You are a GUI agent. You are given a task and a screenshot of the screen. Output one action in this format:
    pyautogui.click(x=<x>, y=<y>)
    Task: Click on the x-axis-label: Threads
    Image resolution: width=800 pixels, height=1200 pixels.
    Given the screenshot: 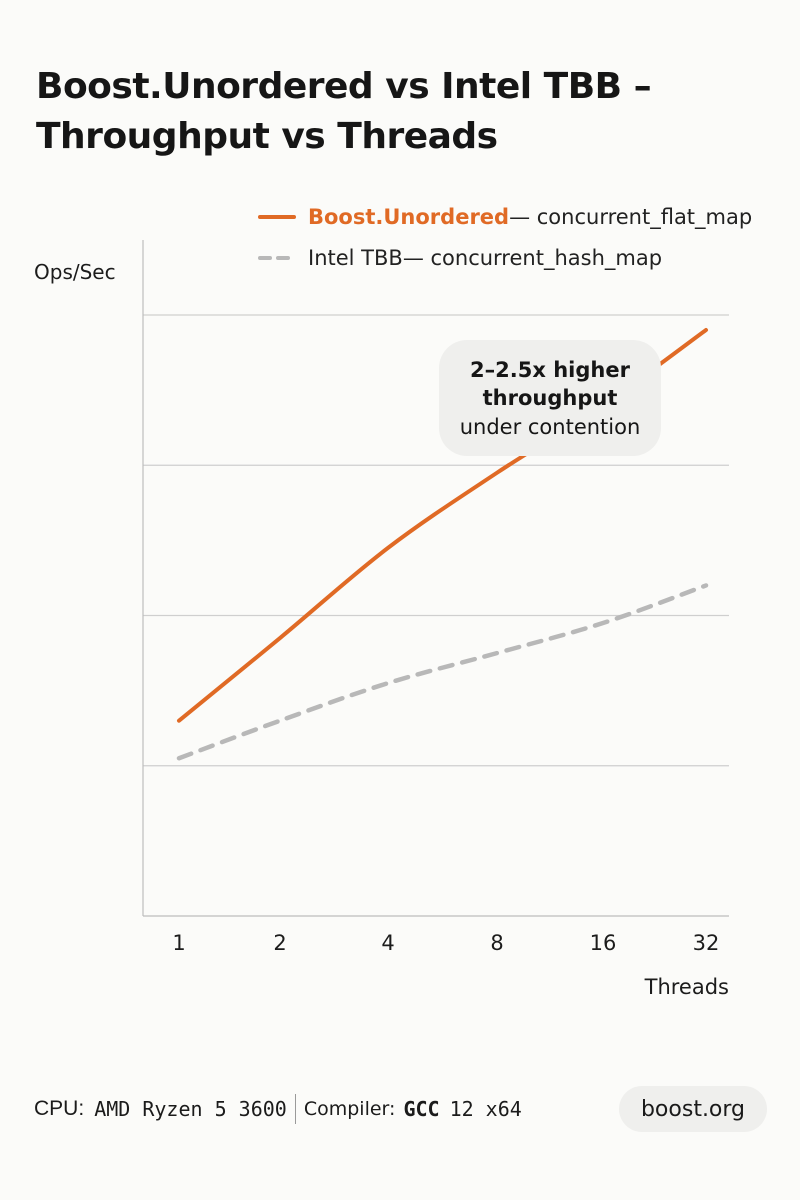 What is the action you would take?
    pyautogui.click(x=686, y=987)
    